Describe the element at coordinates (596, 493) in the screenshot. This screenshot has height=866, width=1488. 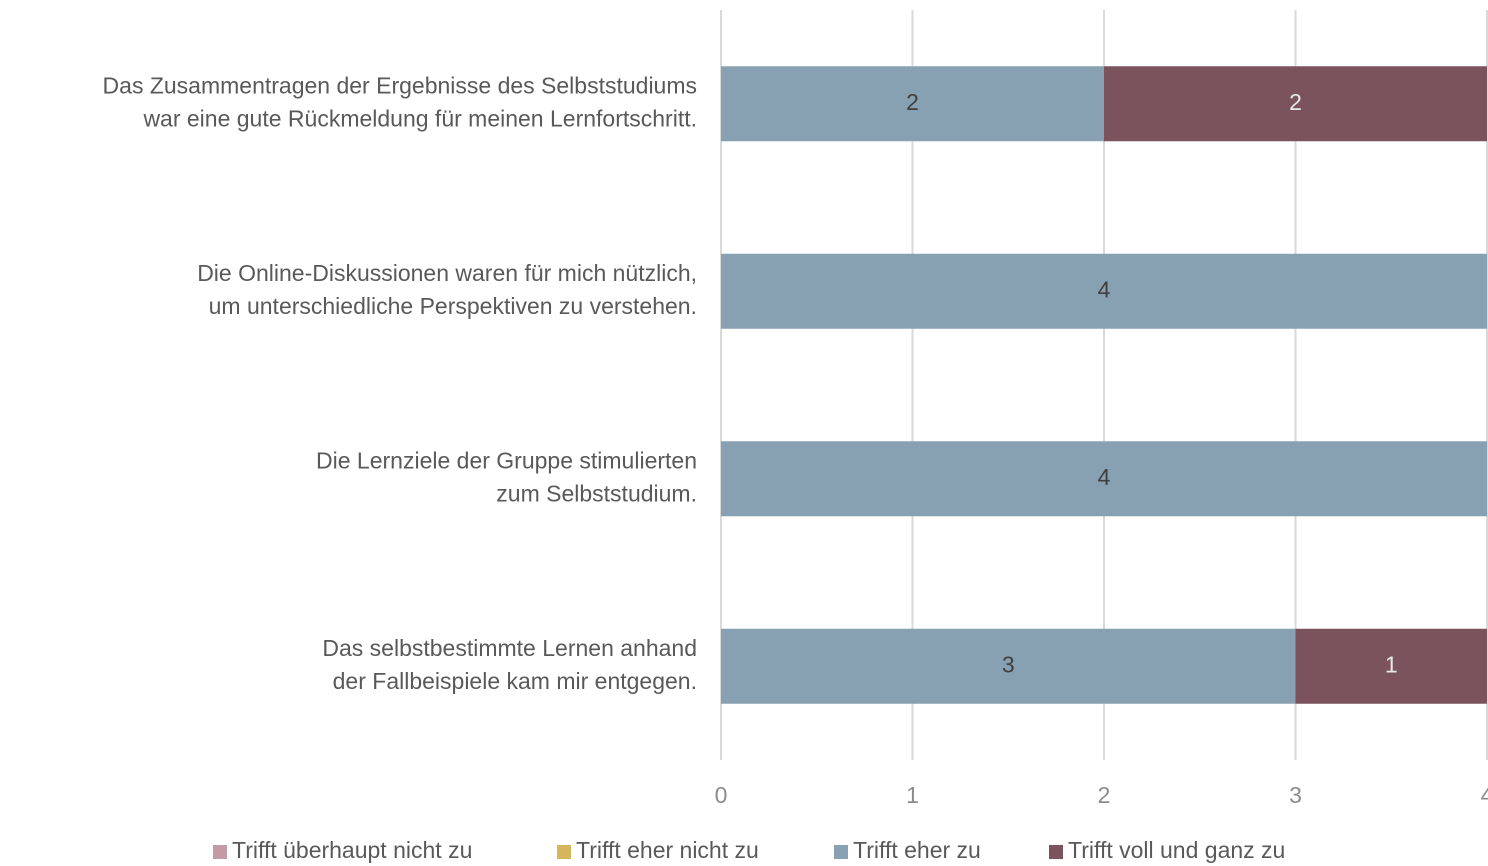
I see `category-label: zum Selbststudium.` at that location.